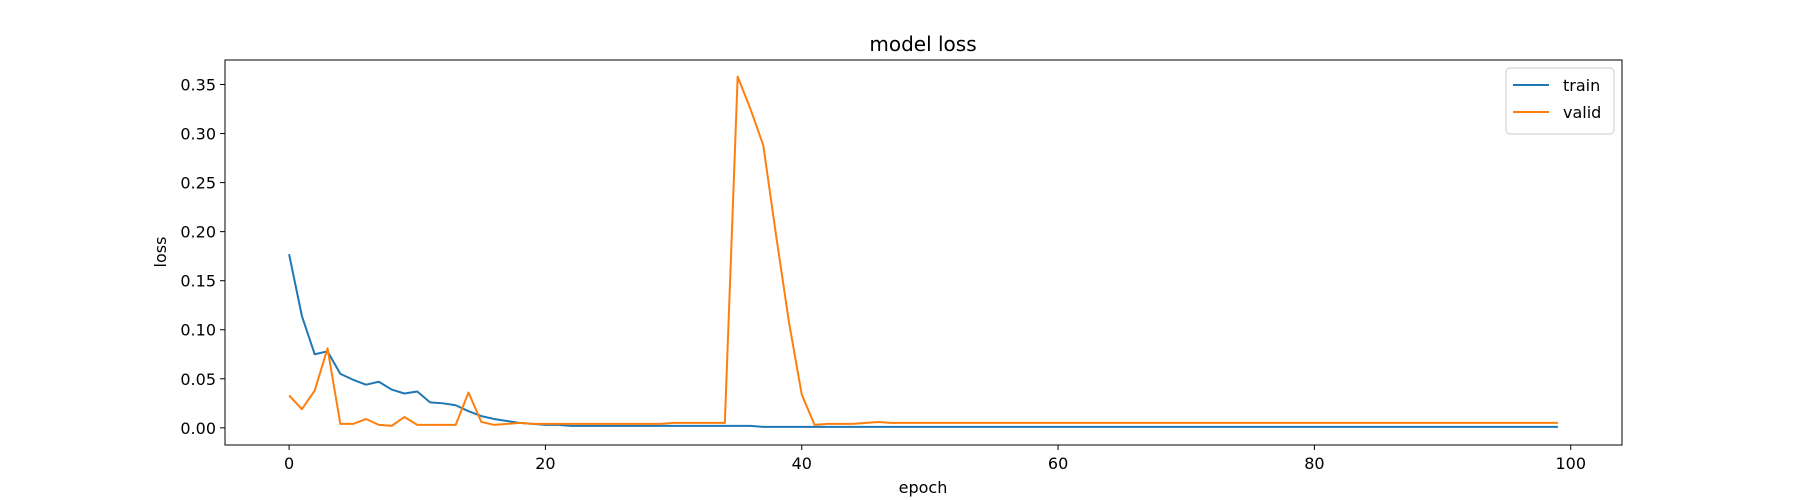 The height and width of the screenshot is (500, 1800). Describe the element at coordinates (802, 463) in the screenshot. I see `x-tick-label: 40` at that location.